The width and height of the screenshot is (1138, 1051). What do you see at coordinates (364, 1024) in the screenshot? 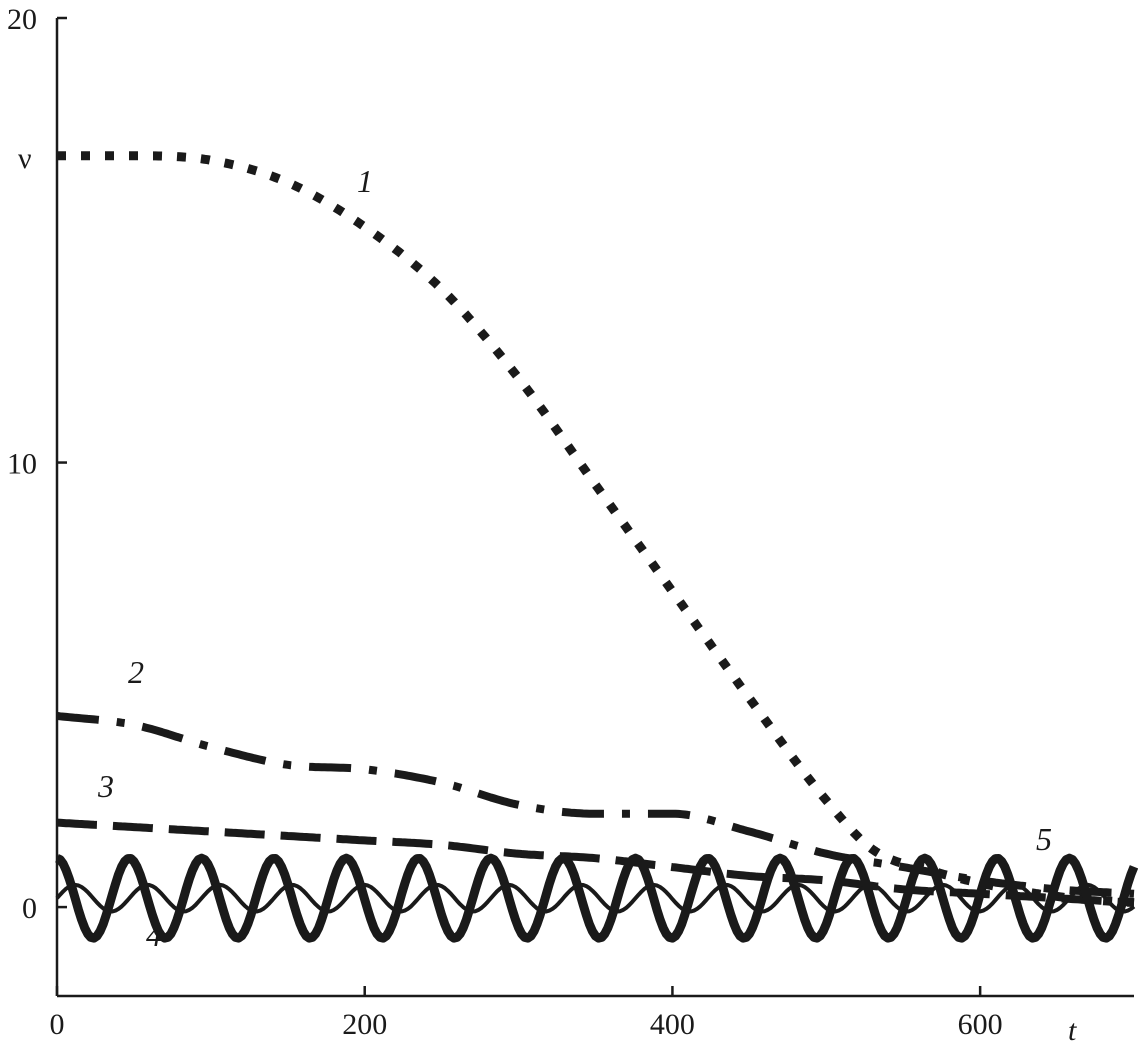
I see `x-tick-label-1: 200` at bounding box center [364, 1024].